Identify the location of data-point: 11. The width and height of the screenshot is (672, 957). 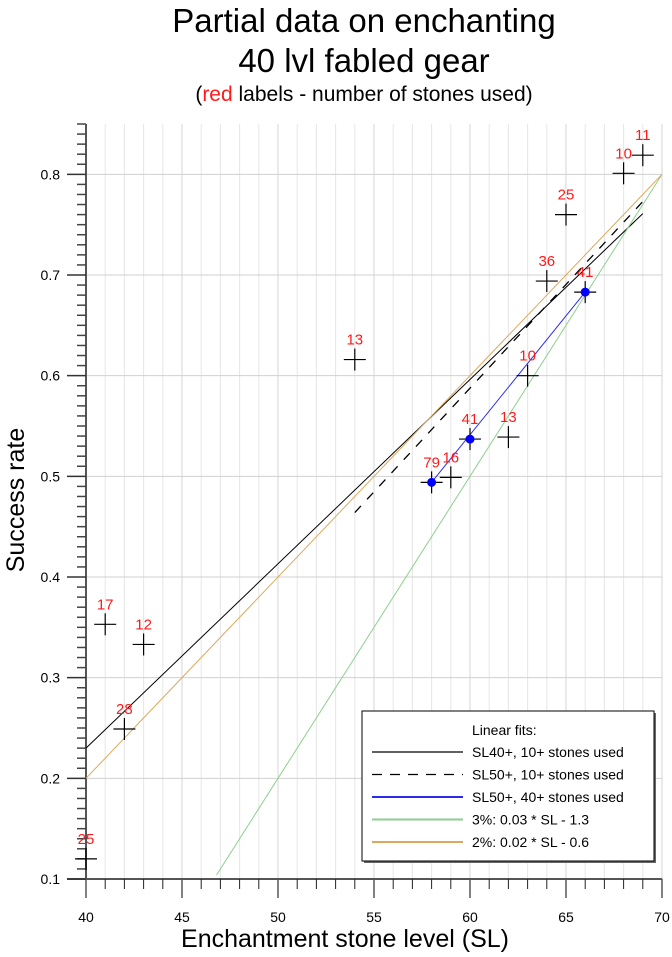
(642, 147).